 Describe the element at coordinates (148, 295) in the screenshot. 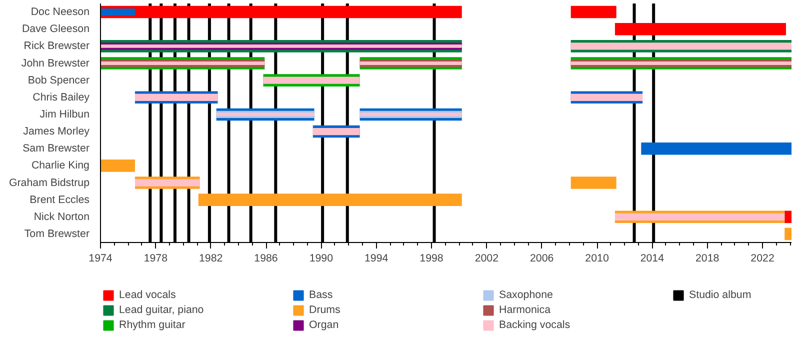

I see `legend-label: Lead vocals` at that location.